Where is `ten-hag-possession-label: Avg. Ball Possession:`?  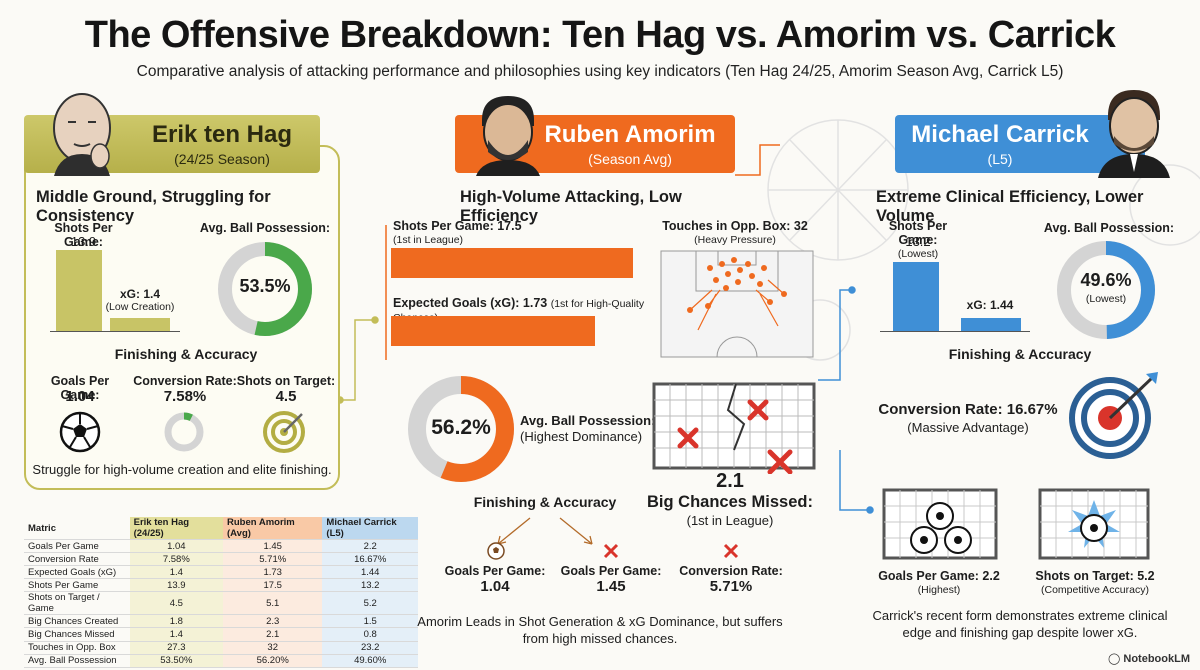 ten-hag-possession-label: Avg. Ball Possession: is located at coordinates (265, 228).